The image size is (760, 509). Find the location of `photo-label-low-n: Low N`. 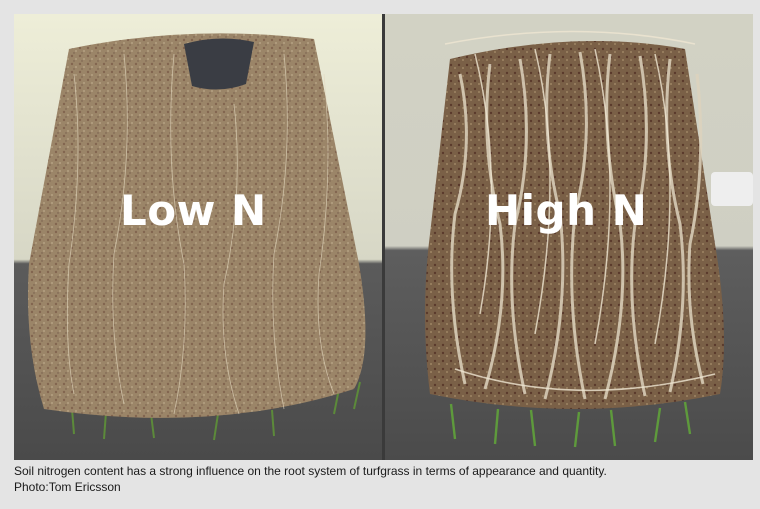

photo-label-low-n: Low N is located at coordinates (193, 210).